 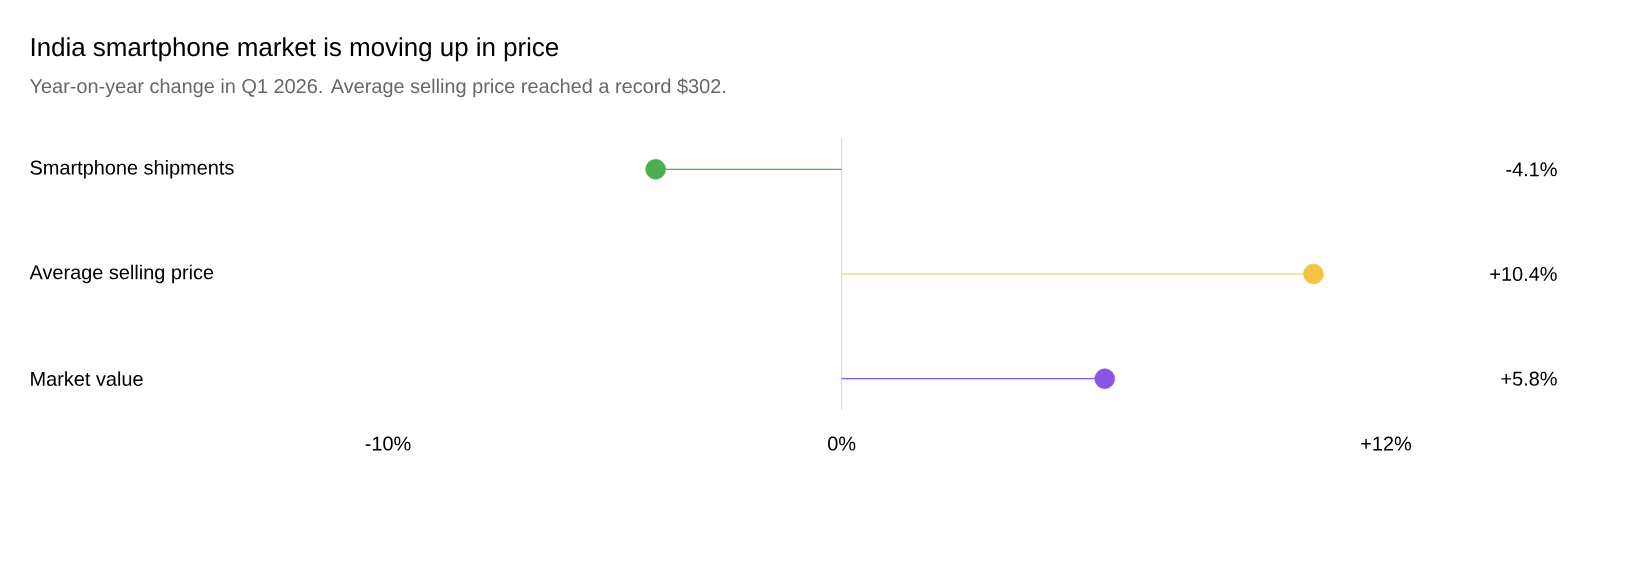 I want to click on y-tick-label: Market value, so click(x=87, y=378).